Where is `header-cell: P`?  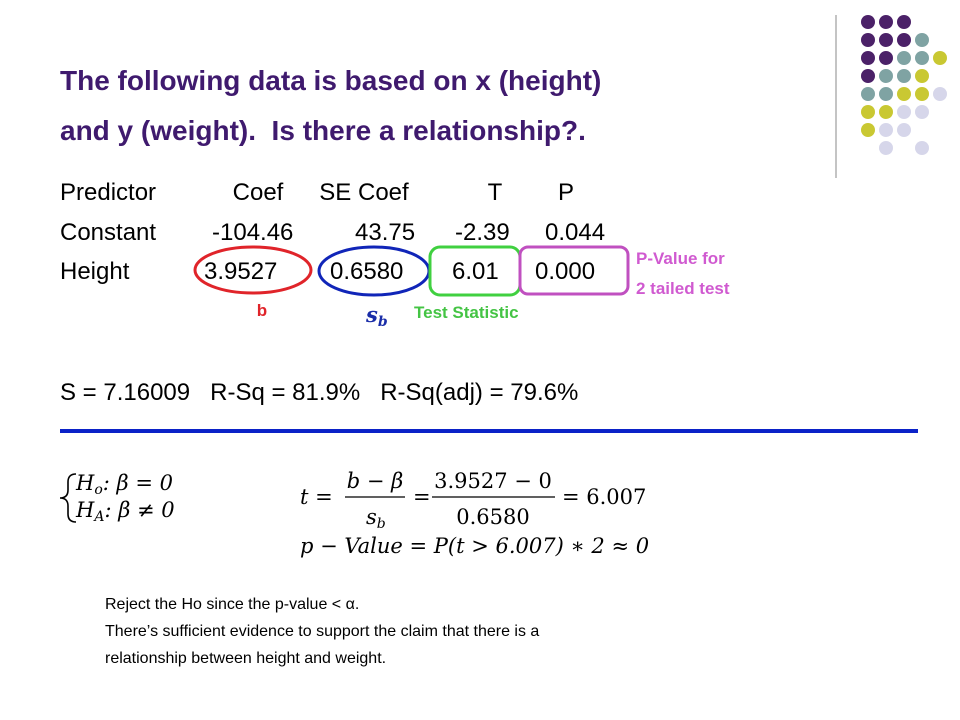
header-cell: P is located at coordinates (566, 192).